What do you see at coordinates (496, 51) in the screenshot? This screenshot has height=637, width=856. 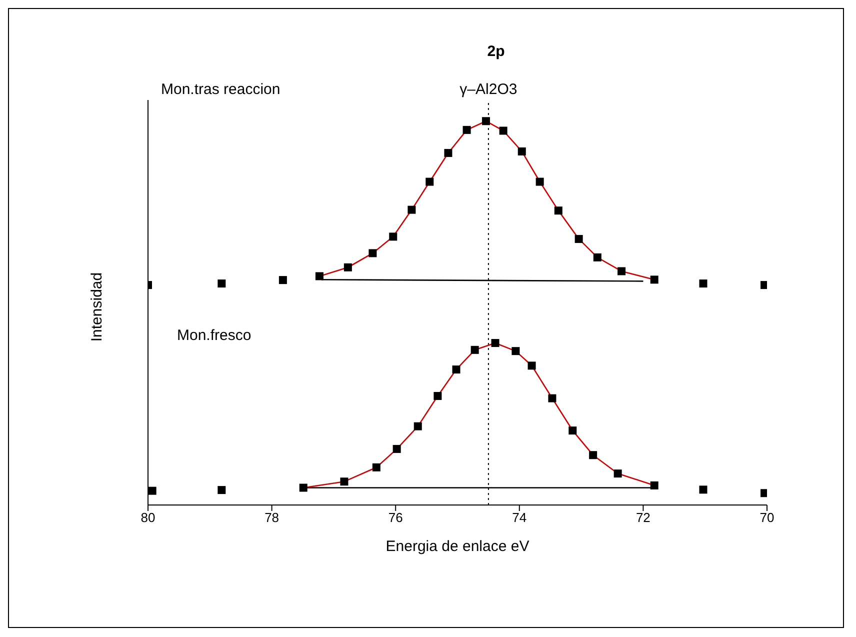 I see `chart-title: 2p` at bounding box center [496, 51].